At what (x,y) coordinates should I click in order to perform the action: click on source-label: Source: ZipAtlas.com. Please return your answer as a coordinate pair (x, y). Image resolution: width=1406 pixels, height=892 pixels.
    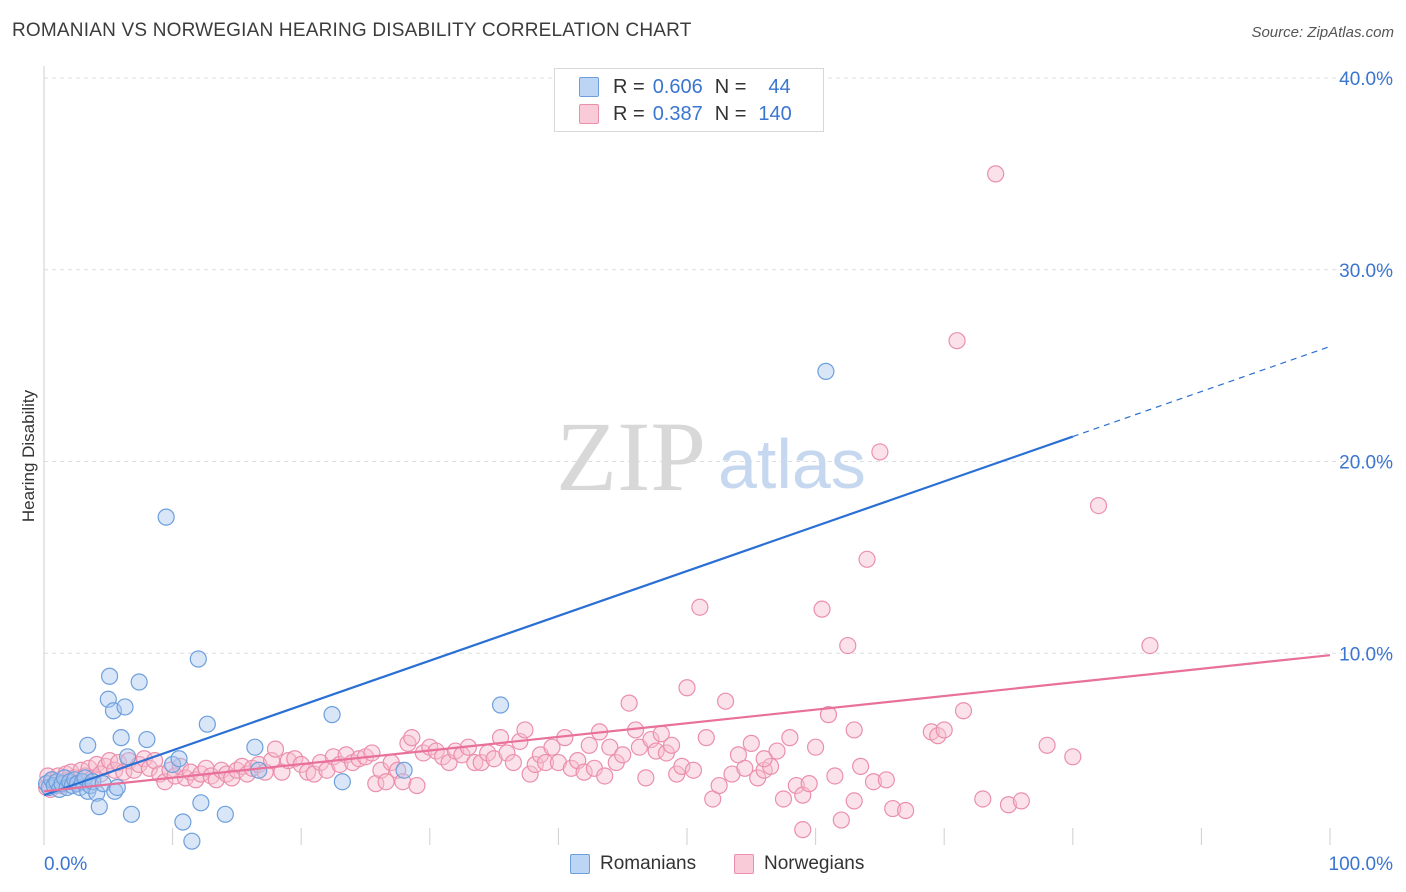
    Looking at the image, I should click on (1322, 32).